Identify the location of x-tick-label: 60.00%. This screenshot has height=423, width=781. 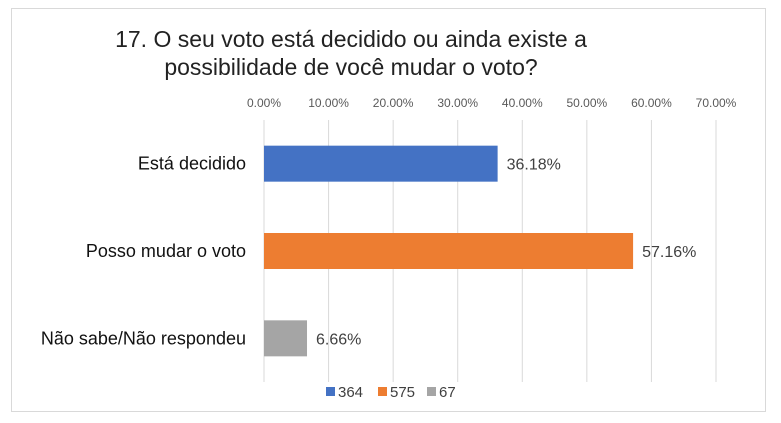
(651, 103).